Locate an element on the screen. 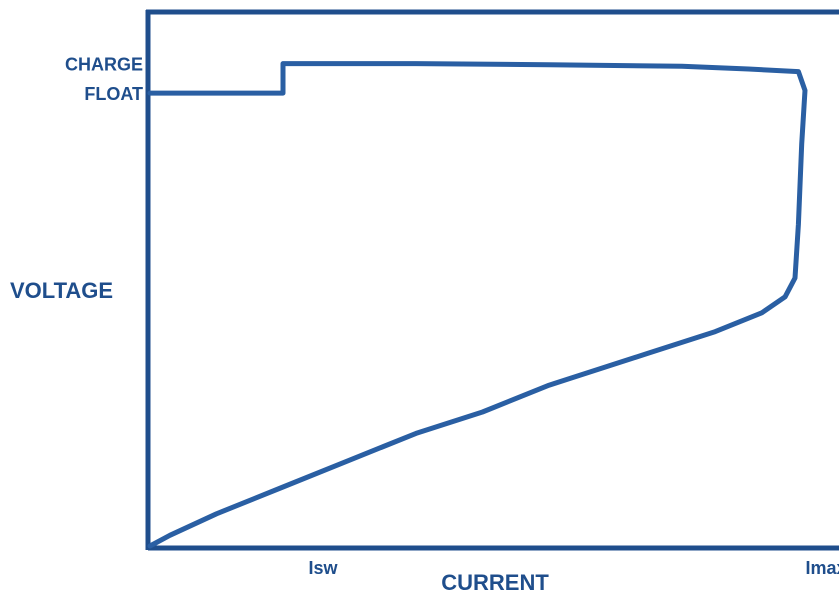 Image resolution: width=839 pixels, height=597 pixels. y-axis-label: VOLTAGE is located at coordinates (61, 290).